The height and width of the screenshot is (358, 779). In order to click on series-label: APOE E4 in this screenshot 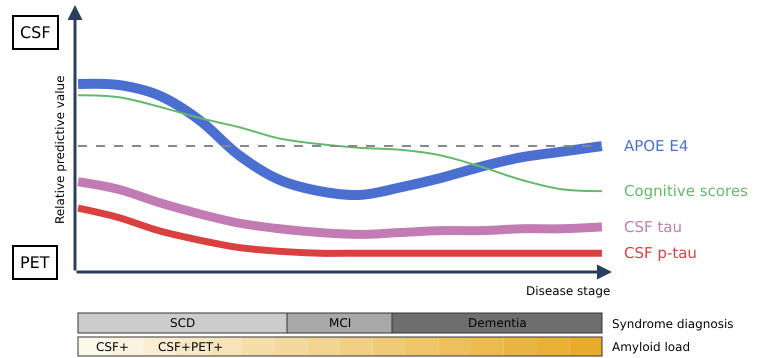, I will do `click(656, 146)`.